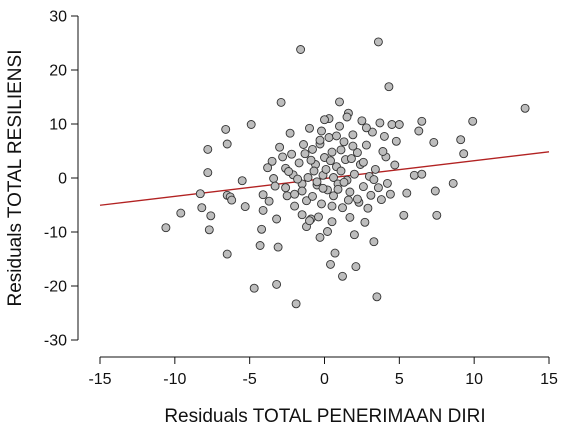 The image size is (572, 433). What do you see at coordinates (62, 179) in the screenshot?
I see `y-tick-label: 0` at bounding box center [62, 179].